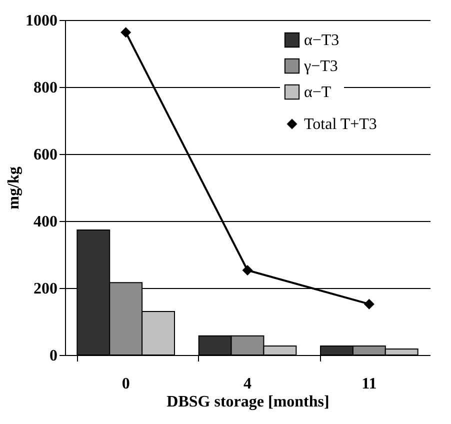  What do you see at coordinates (369, 384) in the screenshot?
I see `x-tick-label: 11` at bounding box center [369, 384].